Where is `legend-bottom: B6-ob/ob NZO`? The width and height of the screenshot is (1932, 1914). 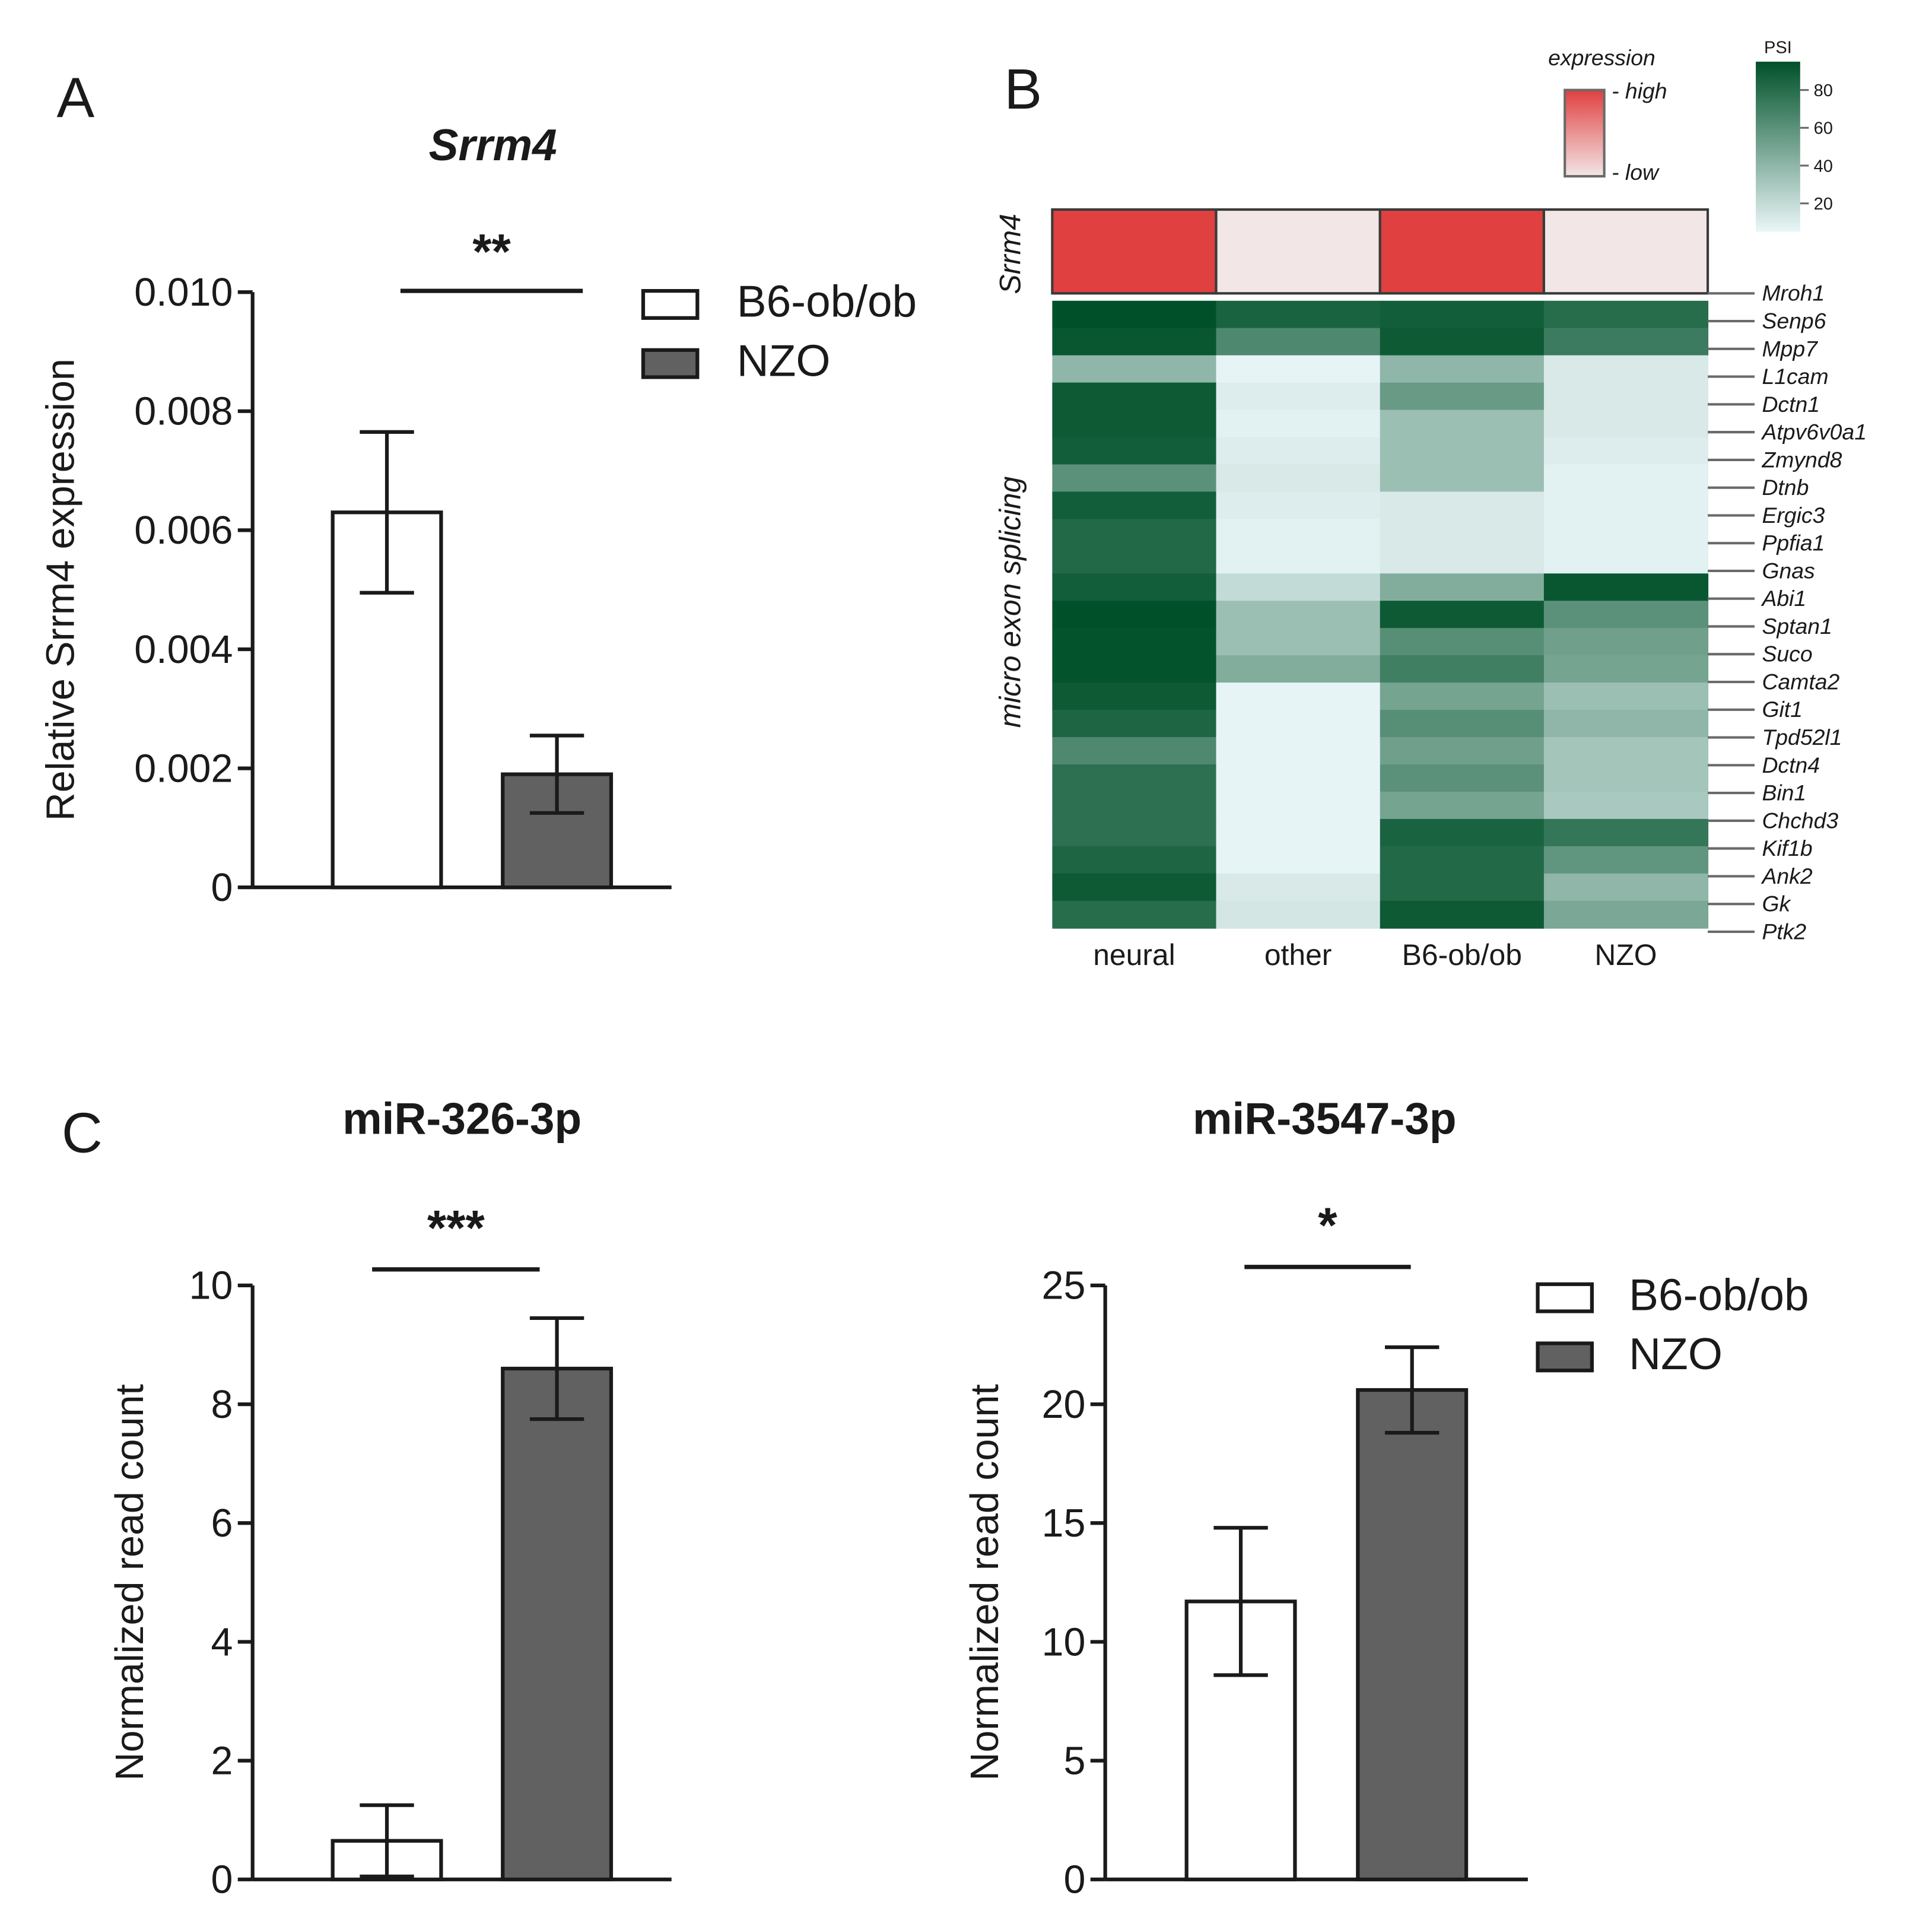
legend-bottom: B6-ob/ob NZO is located at coordinates (1672, 1324).